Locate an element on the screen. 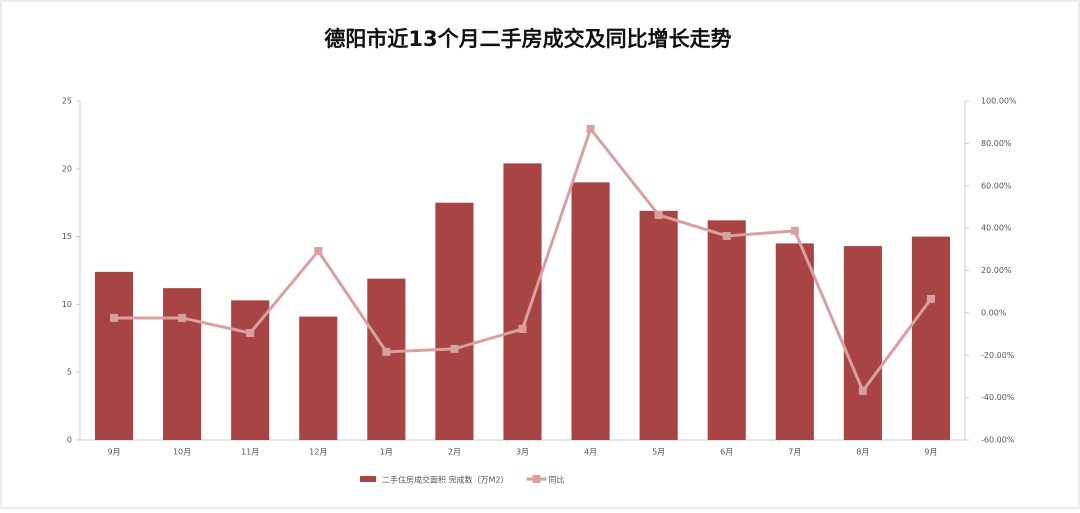 The image size is (1080, 513). x-tick-label: 10月 is located at coordinates (182, 452).